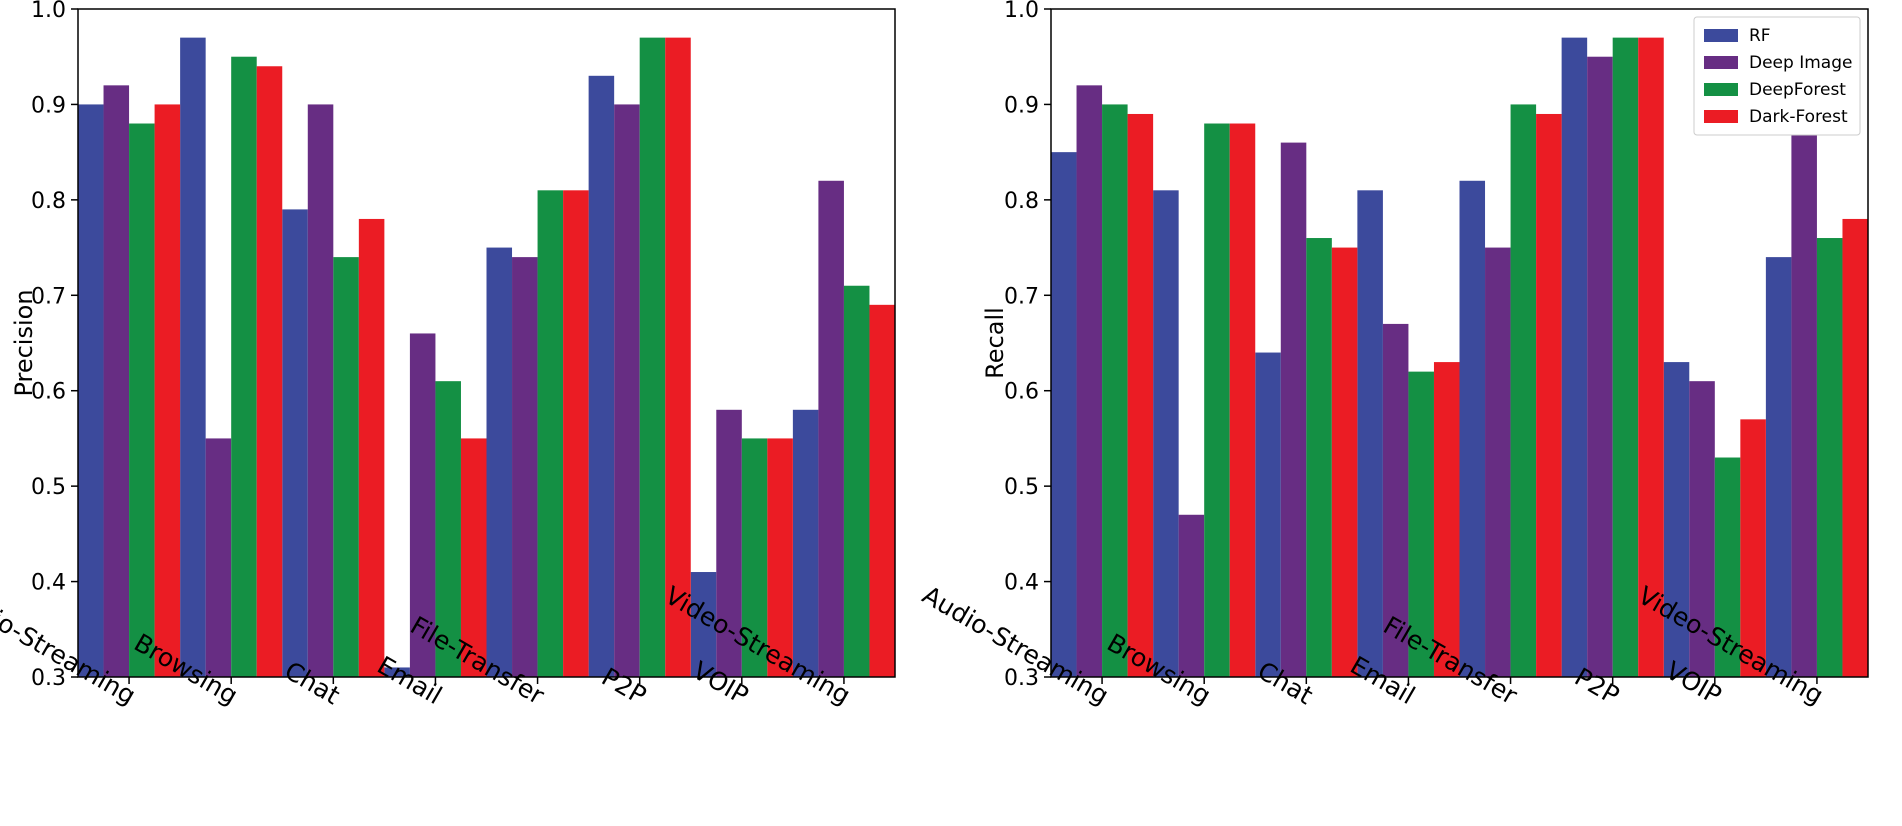 The height and width of the screenshot is (826, 1902). I want to click on legend-label: RF, so click(1760, 36).